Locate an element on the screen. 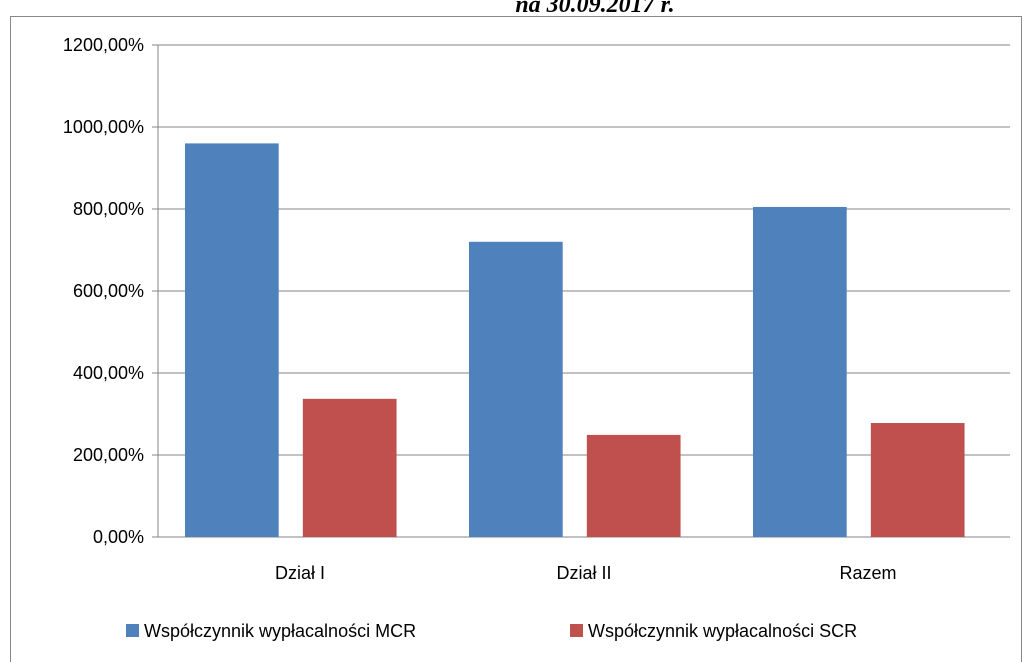 This screenshot has width=1027, height=662. chart-title: na 30.09.2017 r. is located at coordinates (594, 9).